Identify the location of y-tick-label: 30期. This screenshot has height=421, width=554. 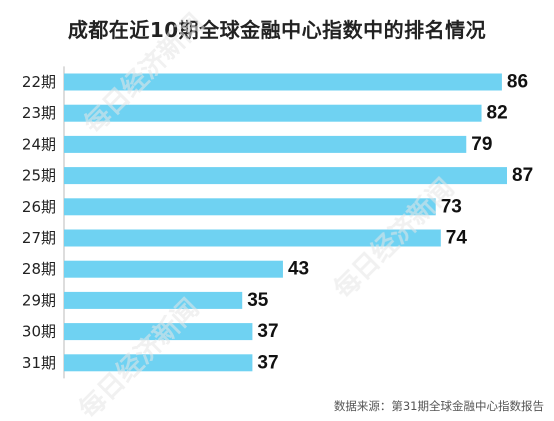
(39, 332).